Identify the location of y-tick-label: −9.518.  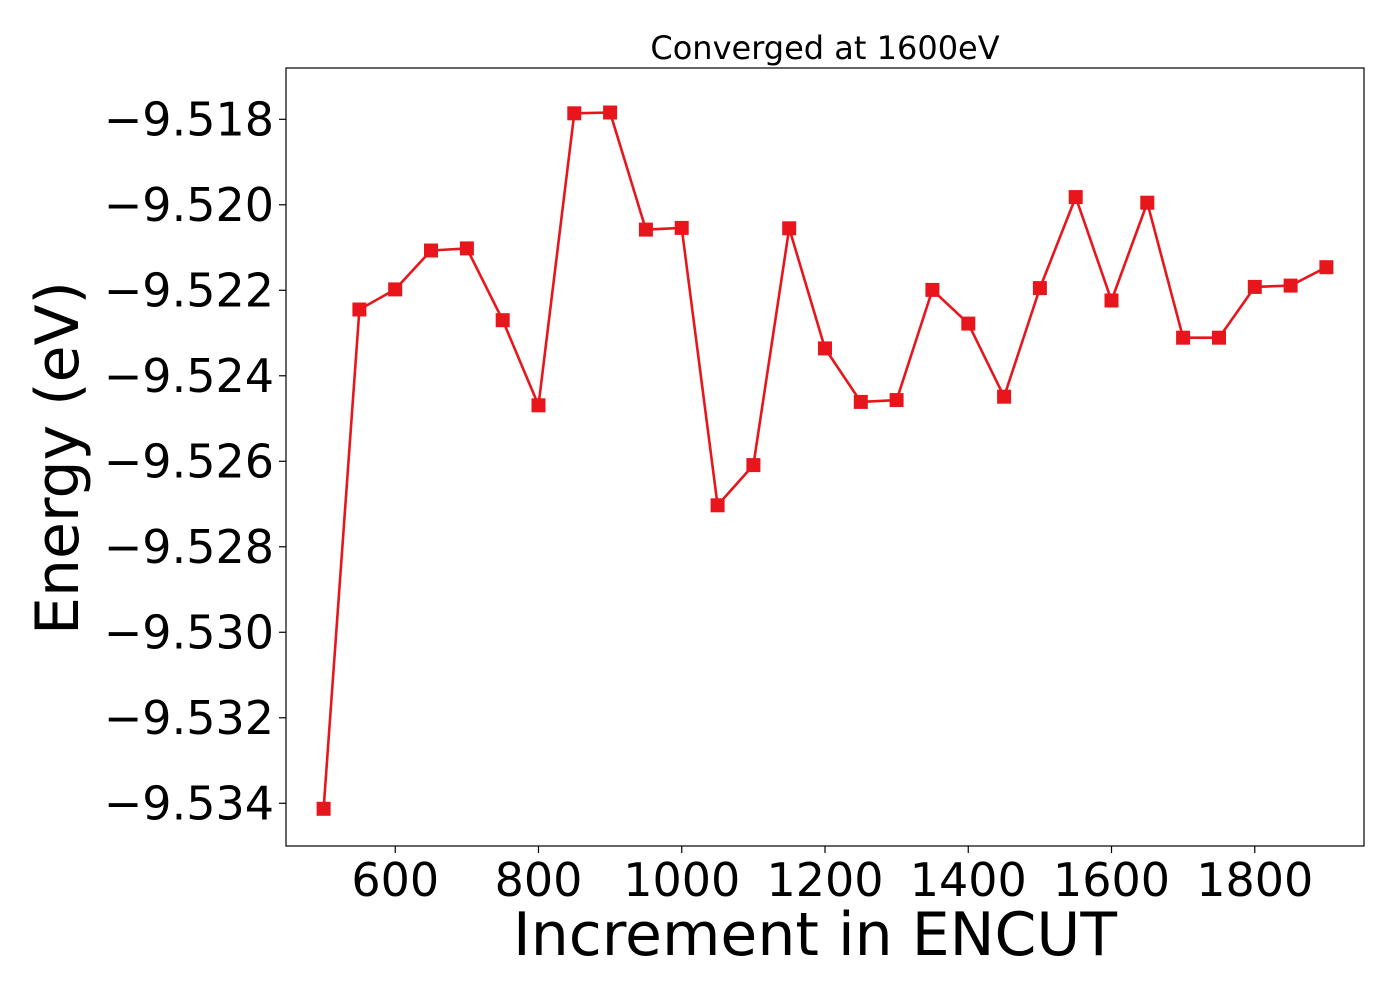
(189, 119).